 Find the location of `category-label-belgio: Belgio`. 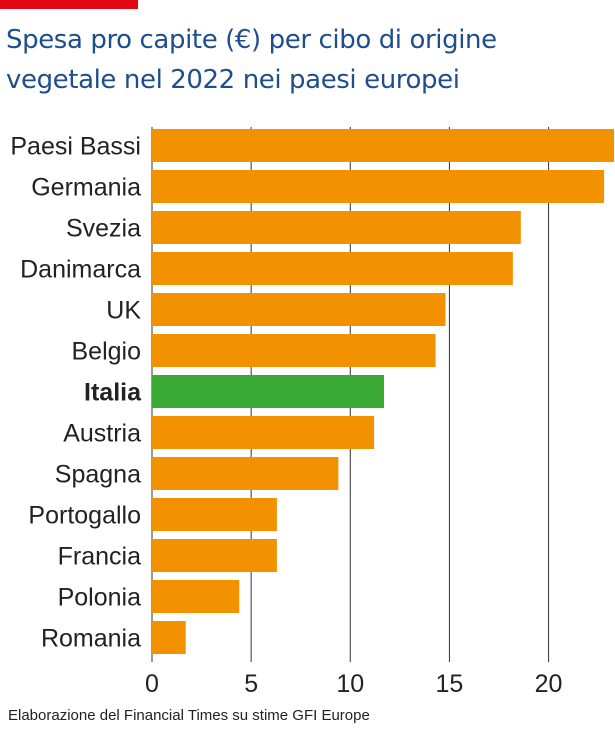

category-label-belgio: Belgio is located at coordinates (107, 352).